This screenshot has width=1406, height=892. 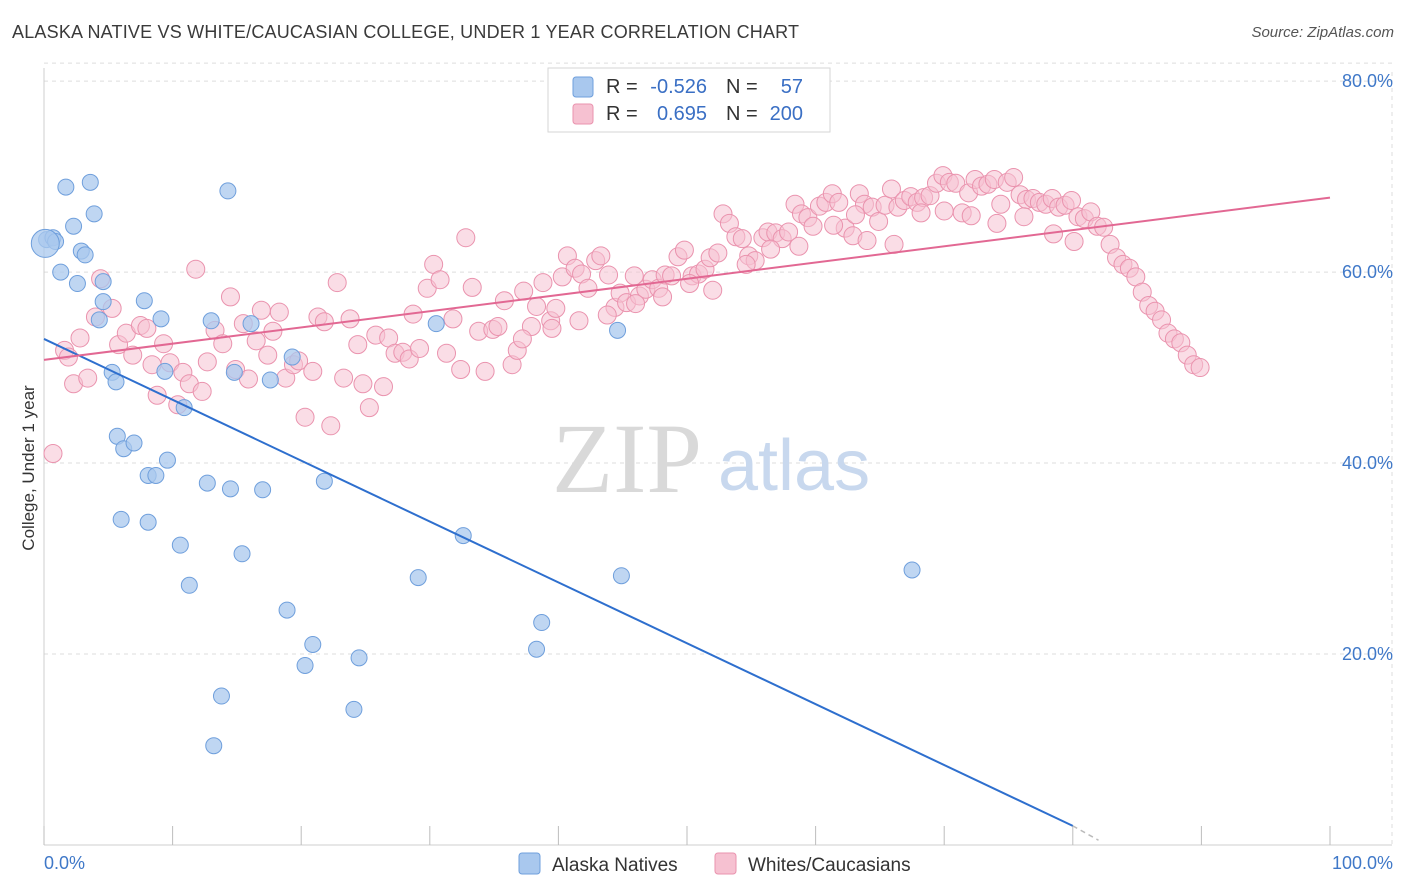 What do you see at coordinates (829, 865) in the screenshot?
I see `bottom-legend-label-whites: Whites/Caucasians` at bounding box center [829, 865].